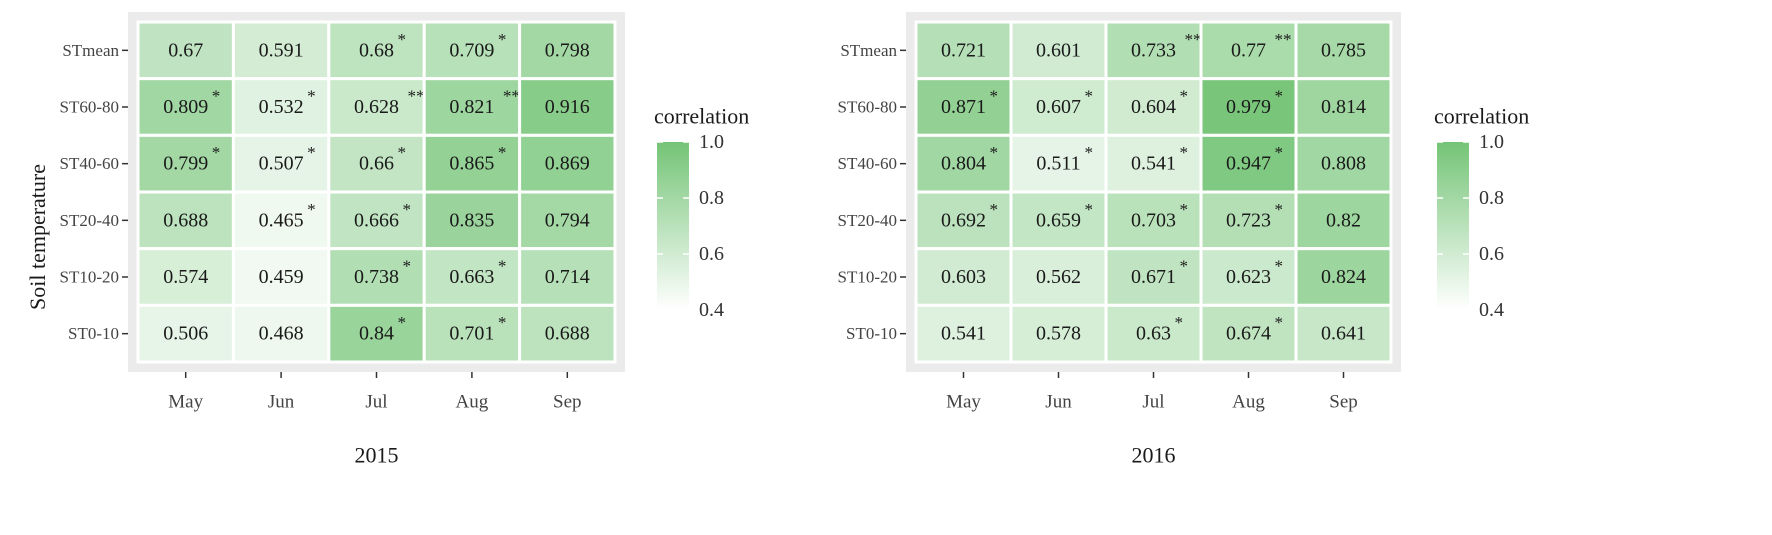  Describe the element at coordinates (963, 277) in the screenshot. I see `cell-value-label: 0.603` at that location.